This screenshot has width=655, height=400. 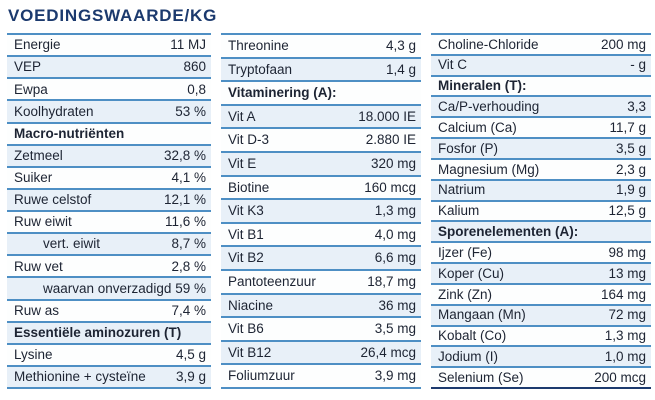 I want to click on table-row: Vit B6 3,5 mg, so click(x=321, y=328).